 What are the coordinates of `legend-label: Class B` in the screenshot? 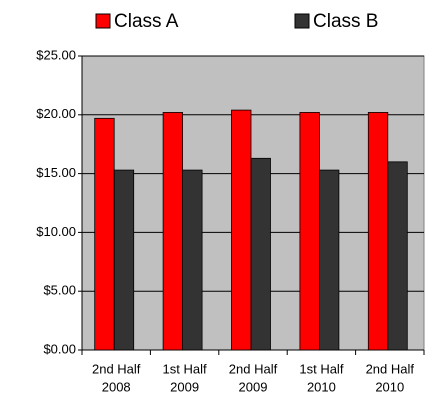 It's located at (345, 21).